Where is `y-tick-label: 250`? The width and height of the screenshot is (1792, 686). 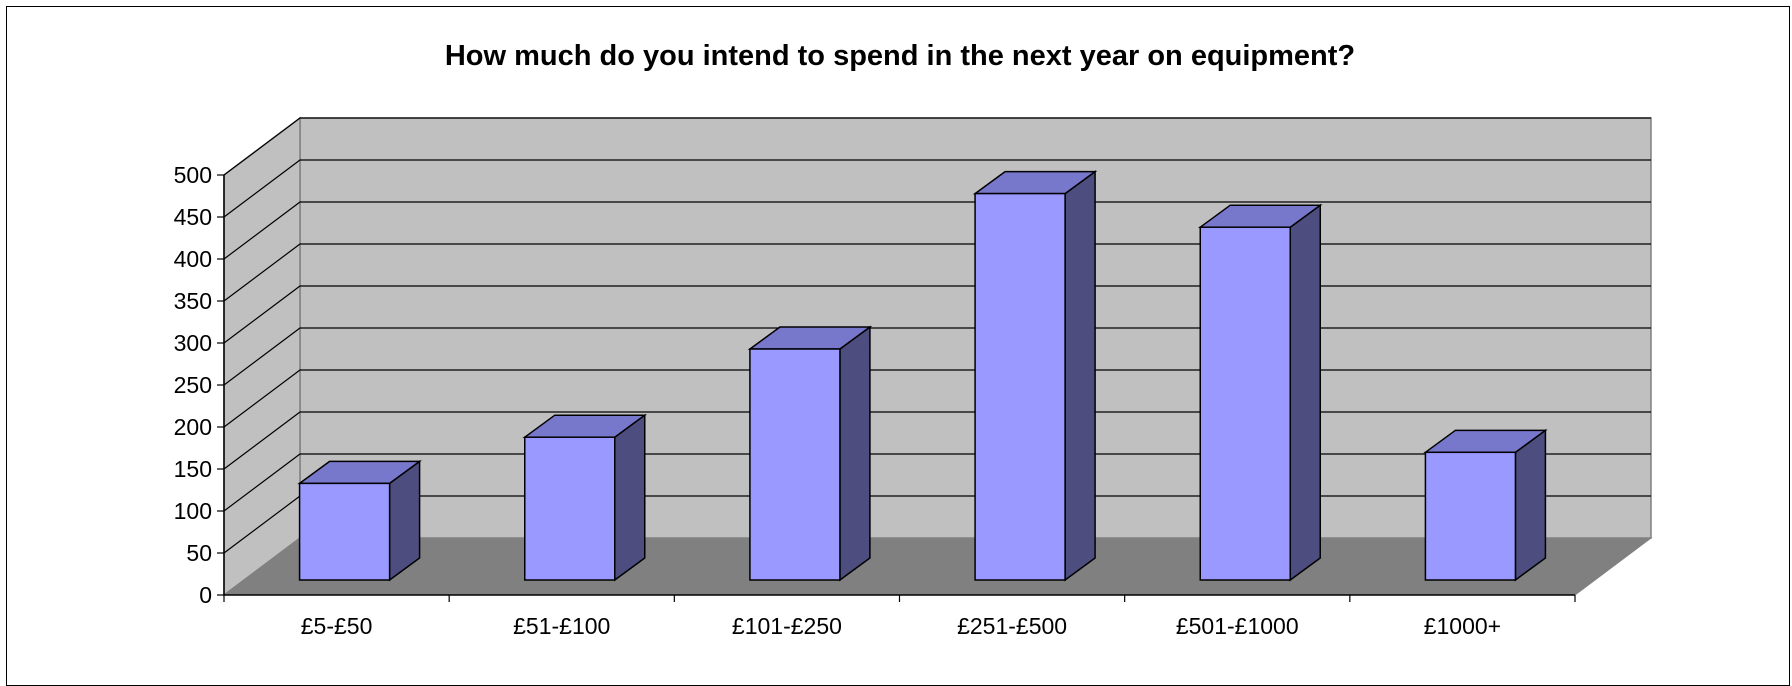
y-tick-label: 250 is located at coordinates (193, 385).